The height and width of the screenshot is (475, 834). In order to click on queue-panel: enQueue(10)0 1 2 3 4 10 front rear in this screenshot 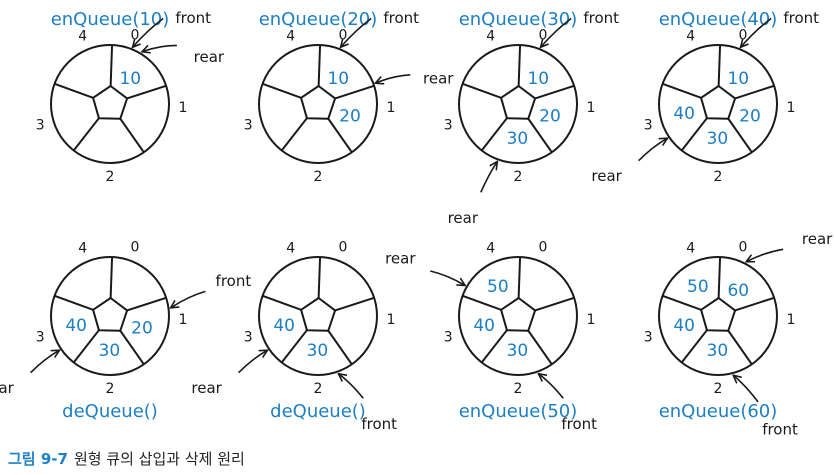, I will do `click(130, 97)`.